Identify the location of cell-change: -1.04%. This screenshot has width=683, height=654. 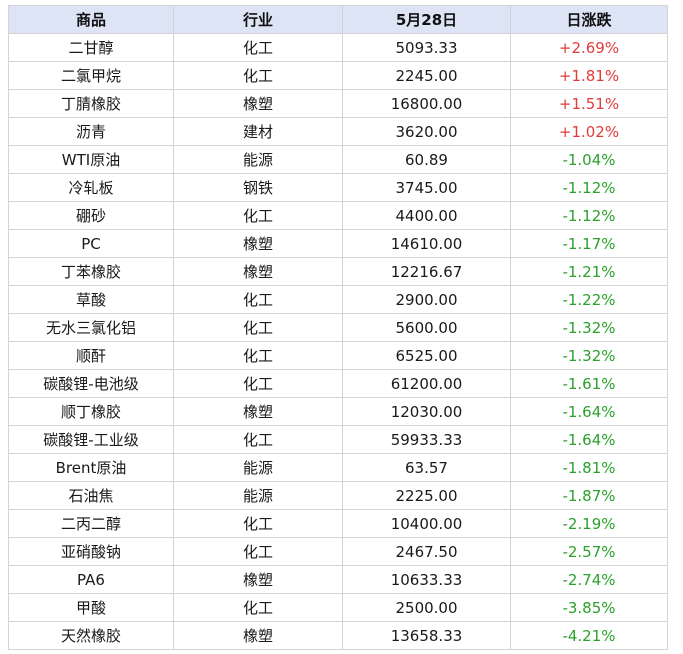
(589, 159).